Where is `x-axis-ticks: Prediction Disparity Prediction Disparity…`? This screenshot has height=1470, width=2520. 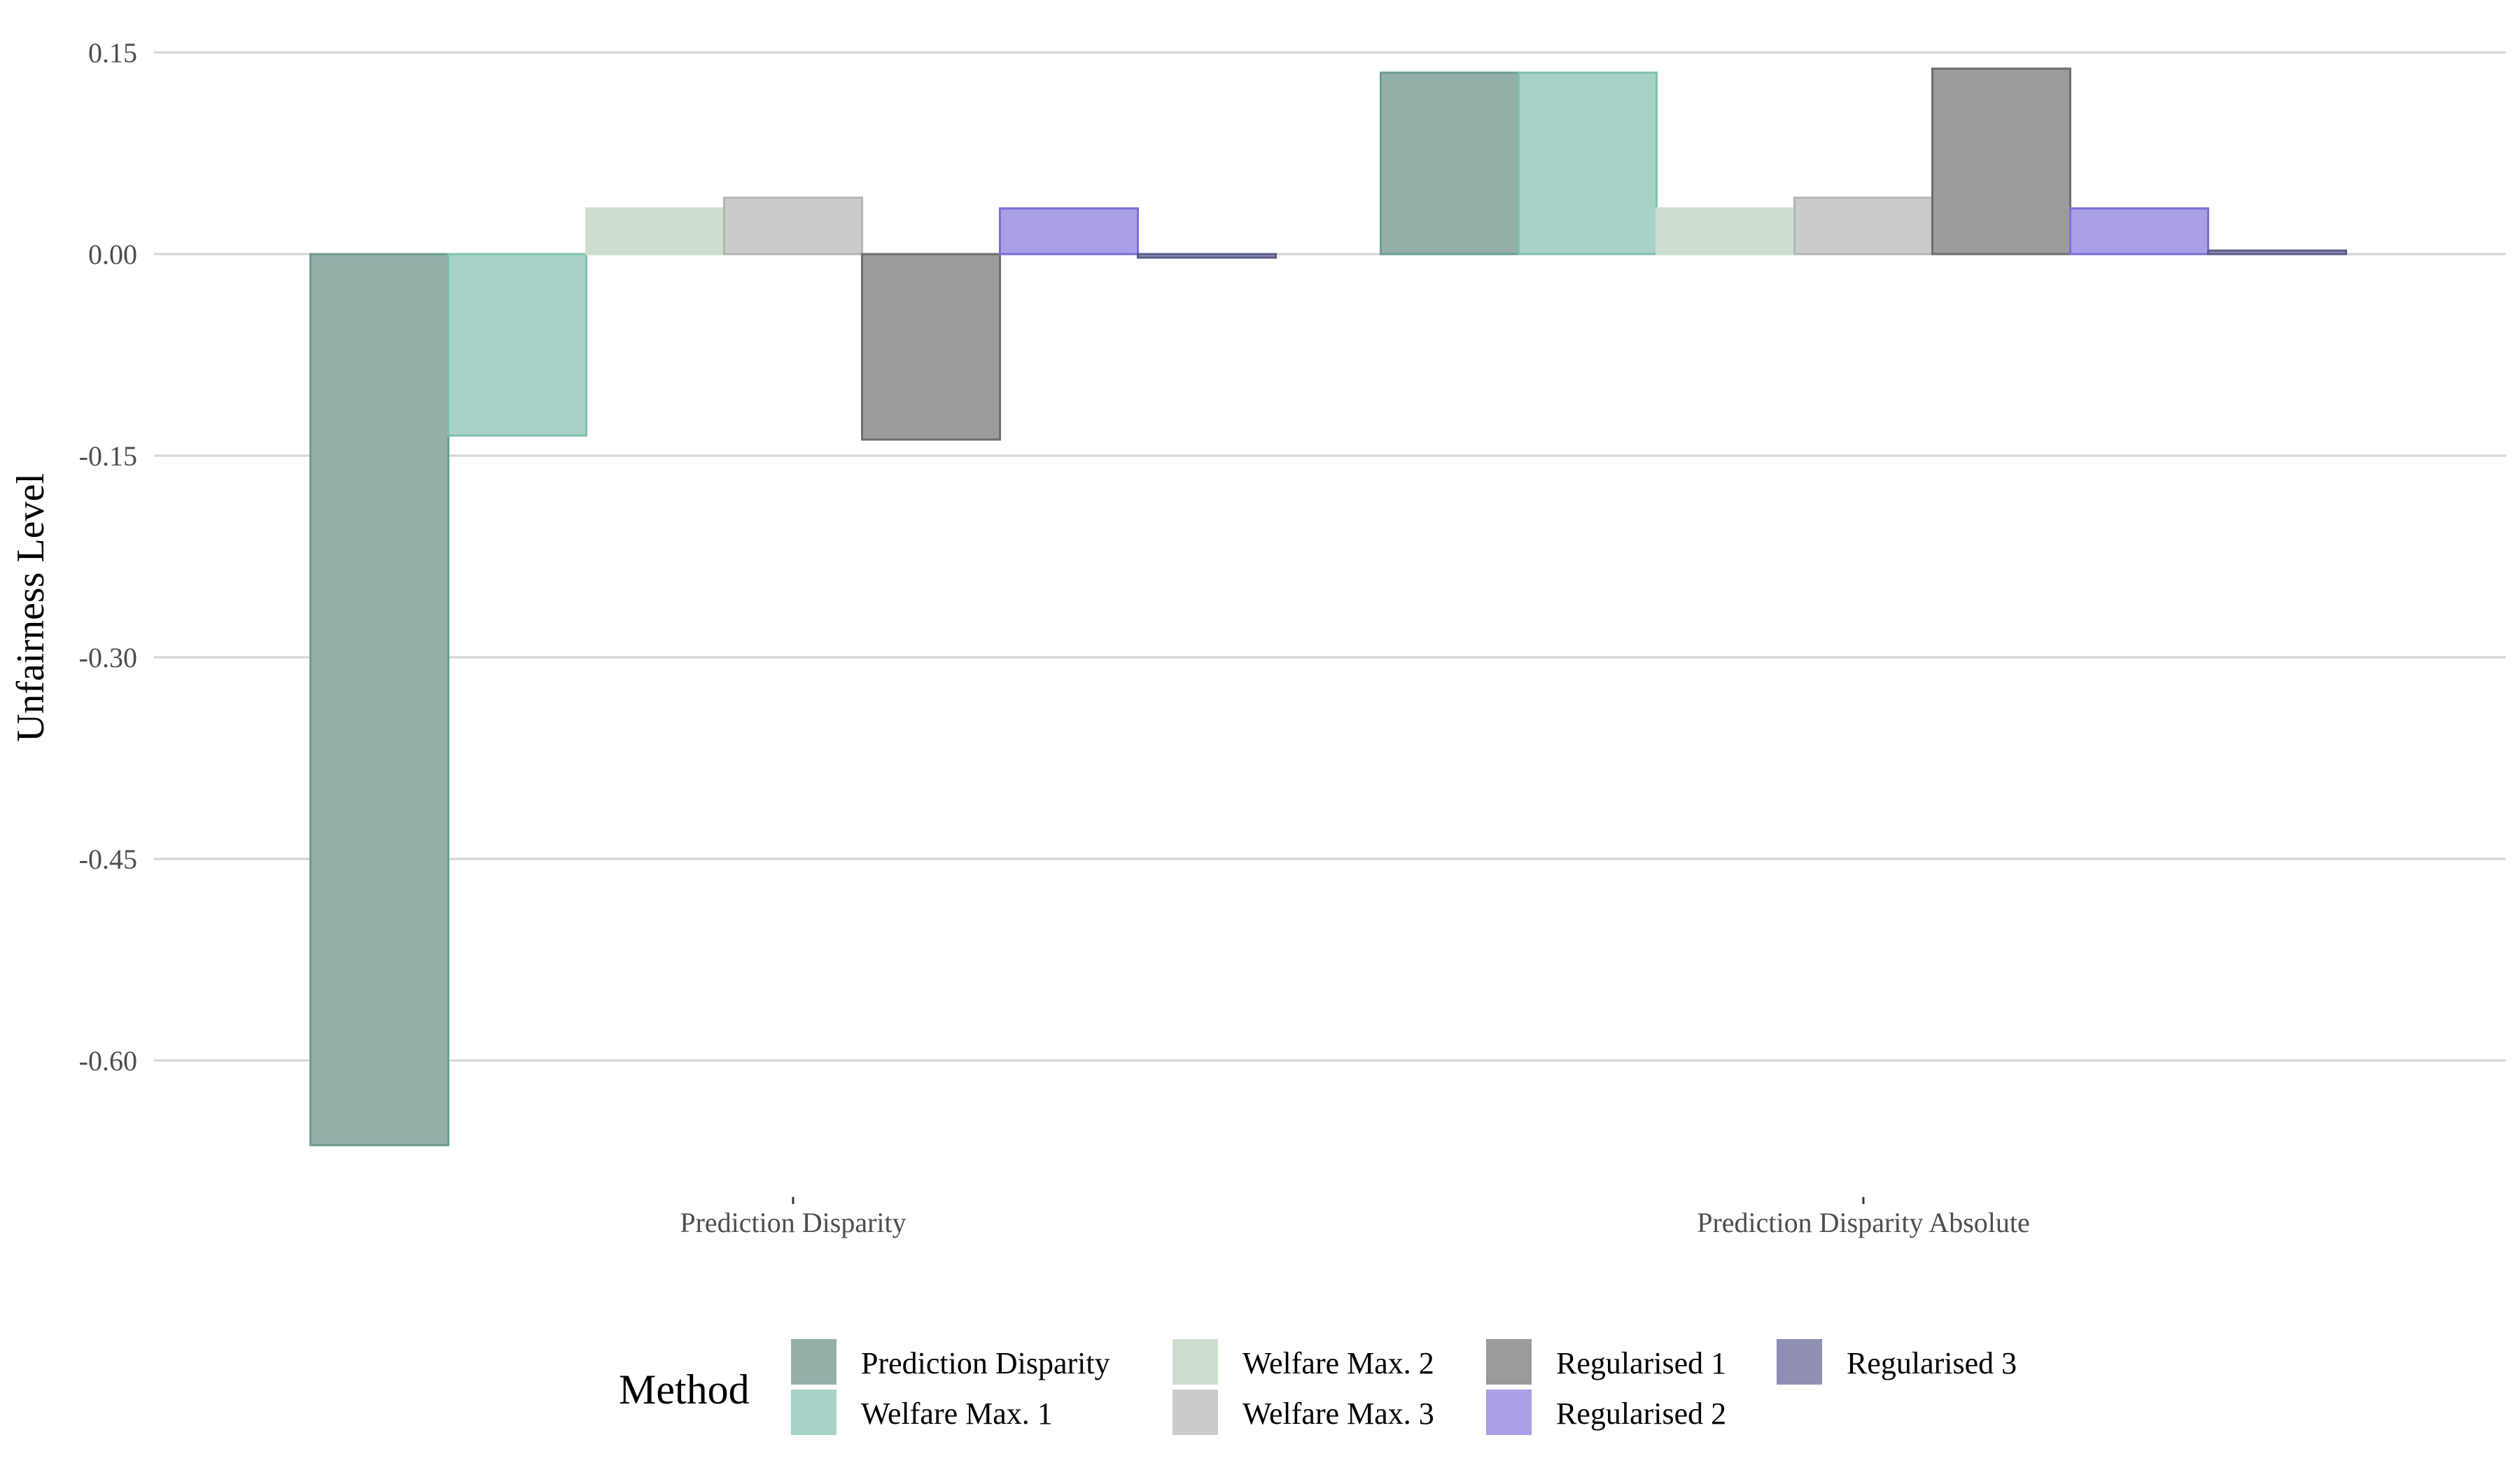
x-axis-ticks: Prediction Disparity Prediction Disparity… is located at coordinates (1355, 1217).